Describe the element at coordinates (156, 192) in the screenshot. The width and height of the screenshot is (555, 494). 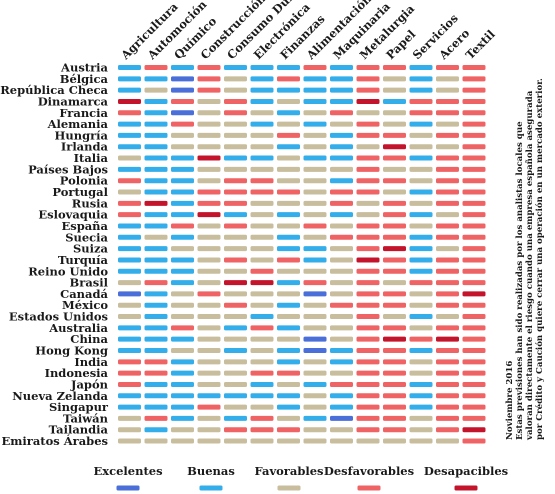
I see `cell-portugal-automocion` at that location.